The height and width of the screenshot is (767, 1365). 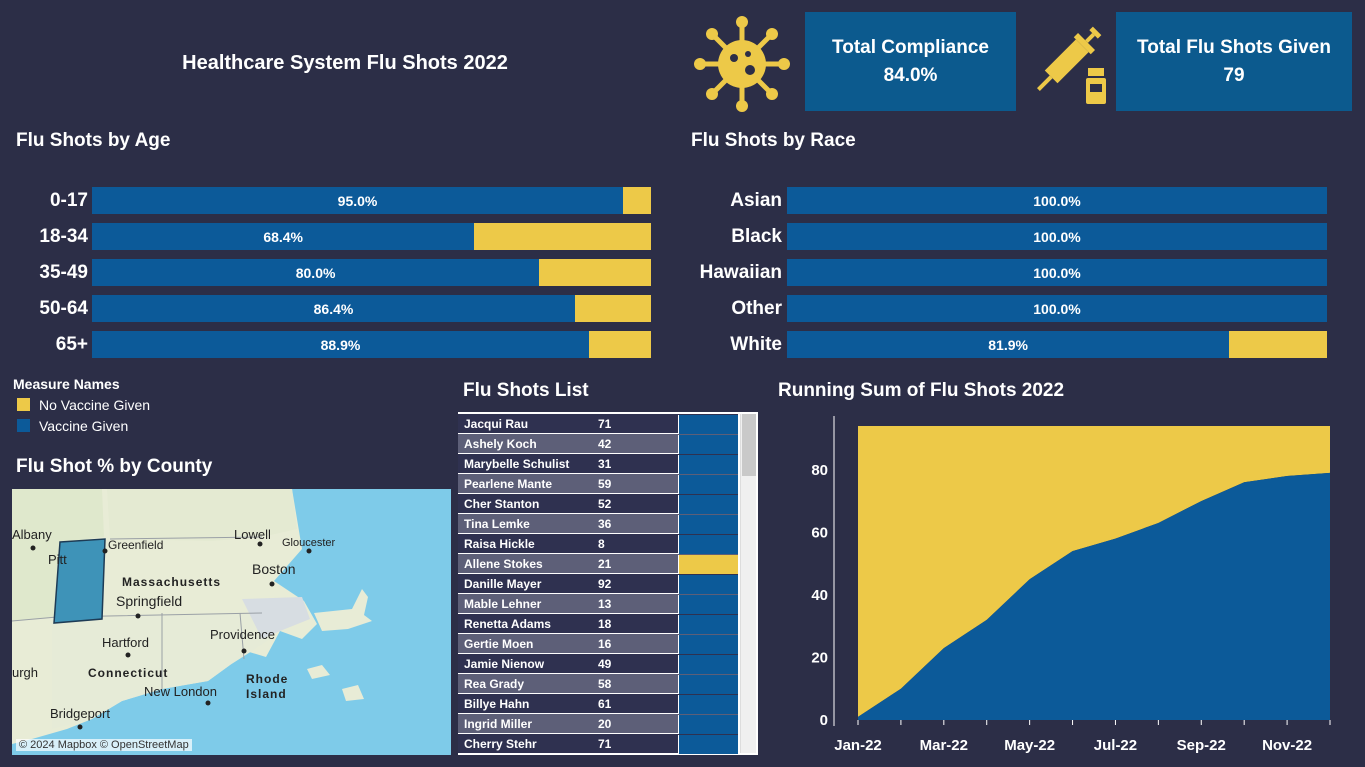 I want to click on bar-data-label: 81.9%, so click(x=1008, y=344).